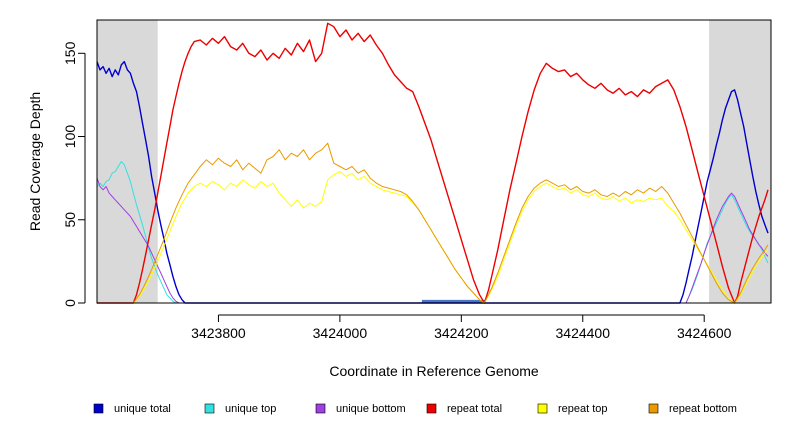 This screenshot has width=792, height=432. Describe the element at coordinates (74, 174) in the screenshot. I see `y-axis: 0 50 100 150` at that location.